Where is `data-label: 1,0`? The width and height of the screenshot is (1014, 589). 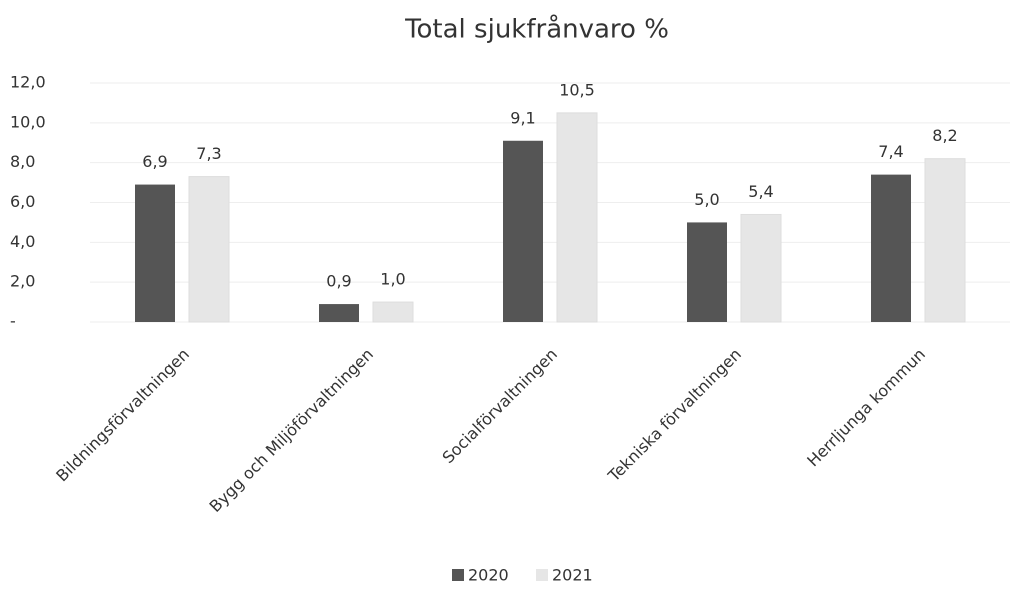
data-label: 1,0 is located at coordinates (392, 279).